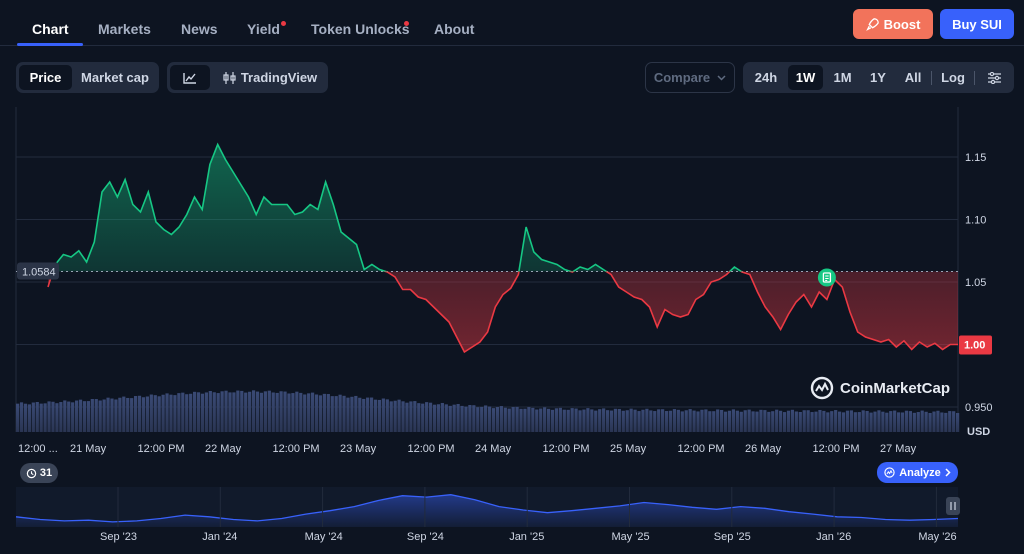 The height and width of the screenshot is (554, 1024). I want to click on range-1m: 1M, so click(842, 77).